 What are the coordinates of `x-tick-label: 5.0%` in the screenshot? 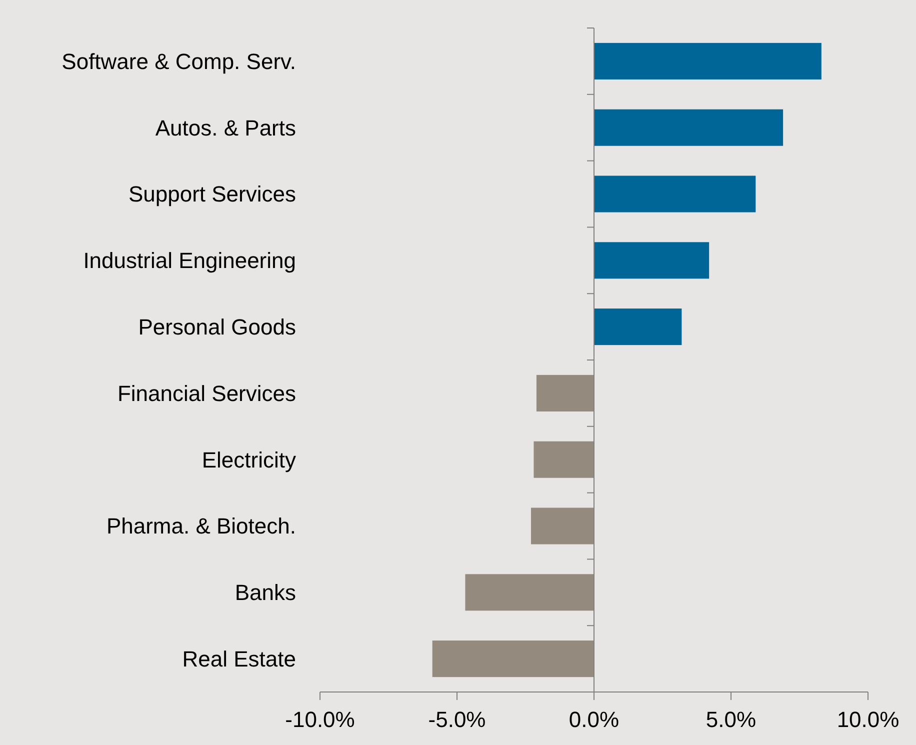 It's located at (731, 719).